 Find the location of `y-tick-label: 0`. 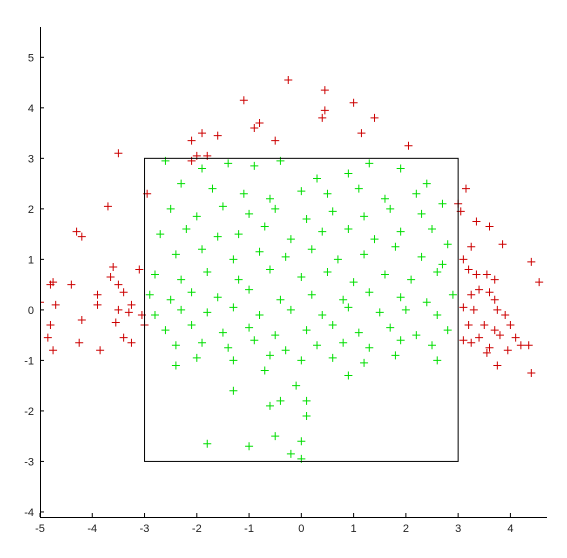

y-tick-label: 0 is located at coordinates (31, 311).